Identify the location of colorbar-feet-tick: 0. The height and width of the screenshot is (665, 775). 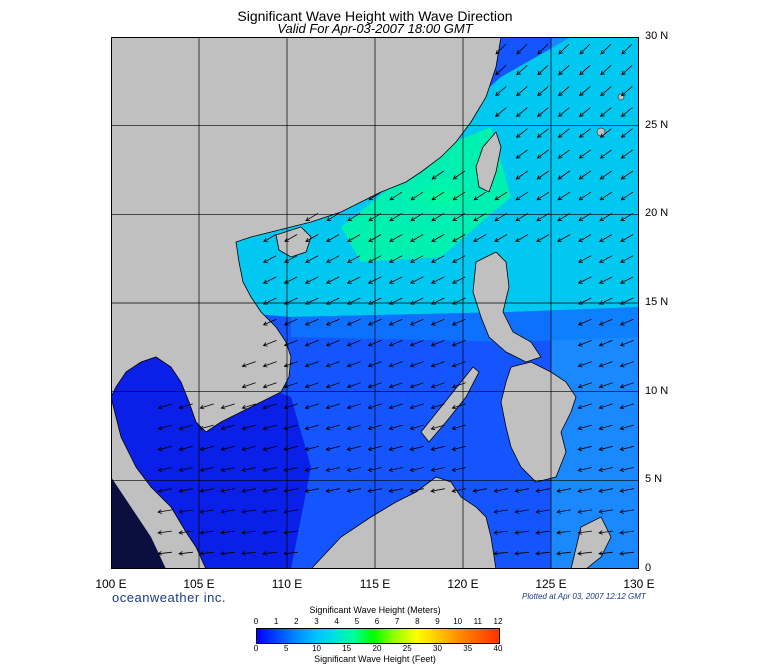
(256, 648).